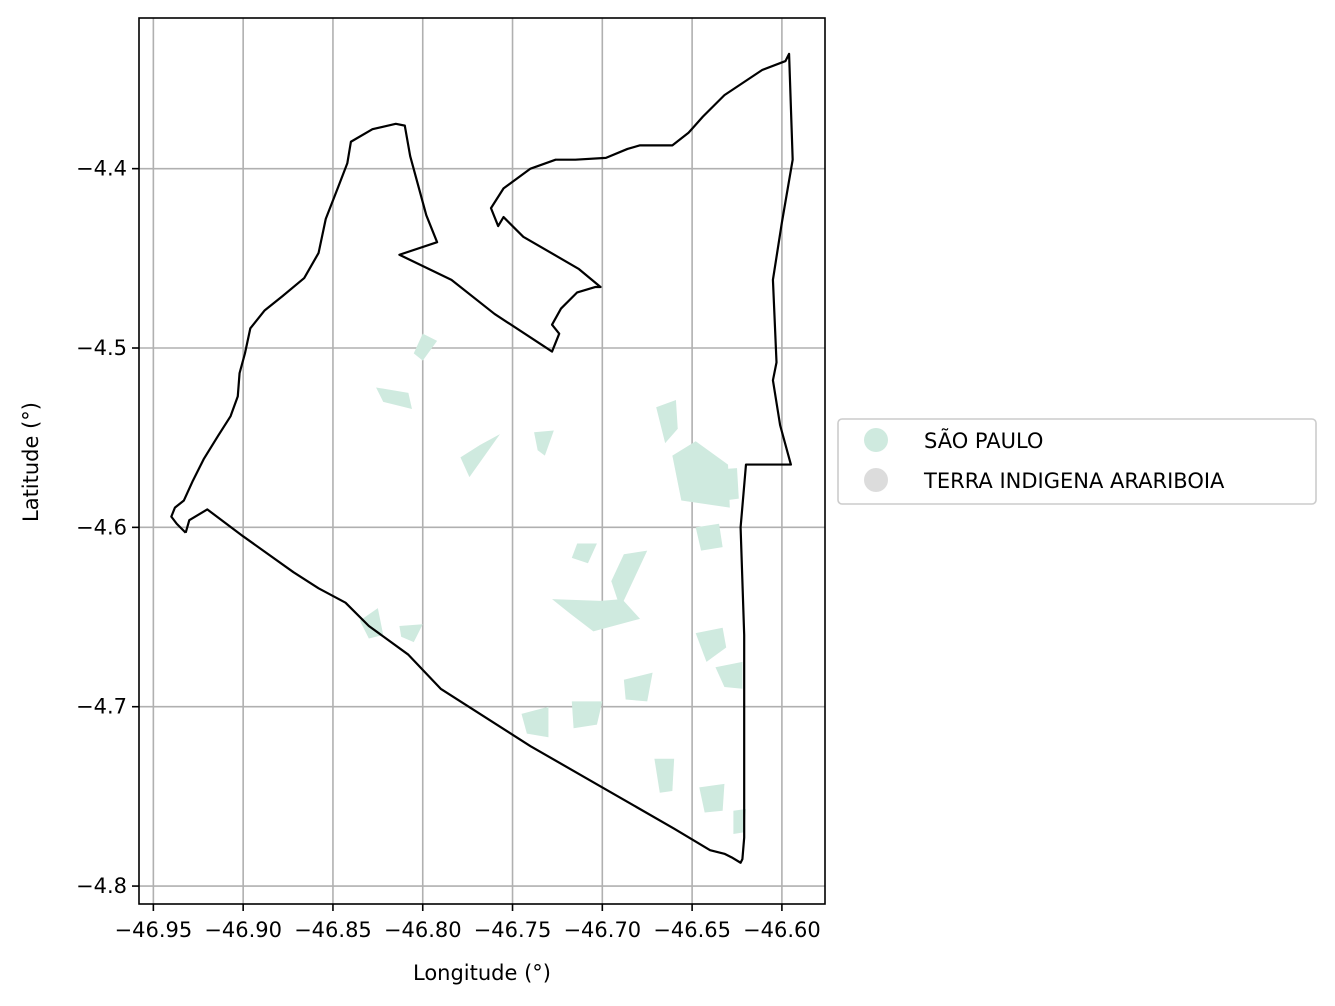 The height and width of the screenshot is (1006, 1335). I want to click on y-tick-label: −4.6, so click(101, 527).